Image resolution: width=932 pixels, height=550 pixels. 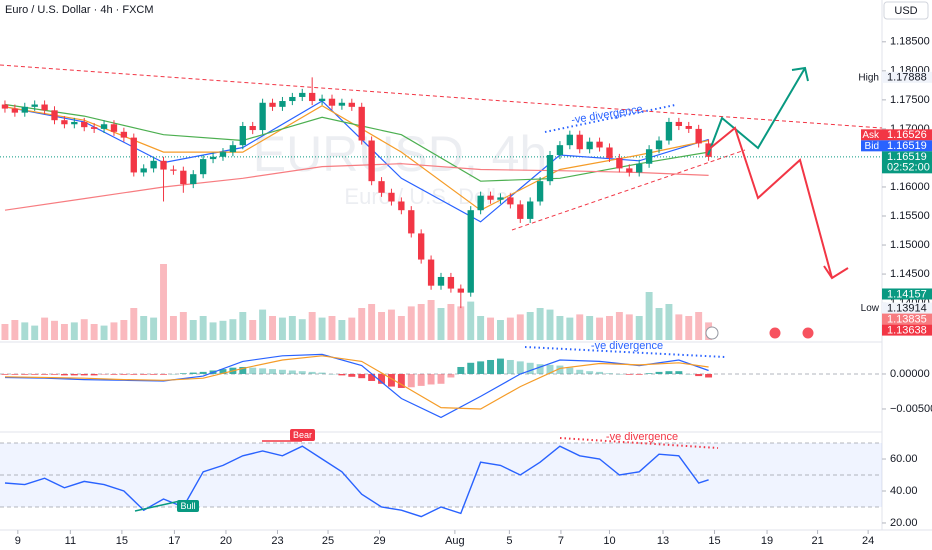 I want to click on x-tick-label: 17, so click(x=174, y=541).